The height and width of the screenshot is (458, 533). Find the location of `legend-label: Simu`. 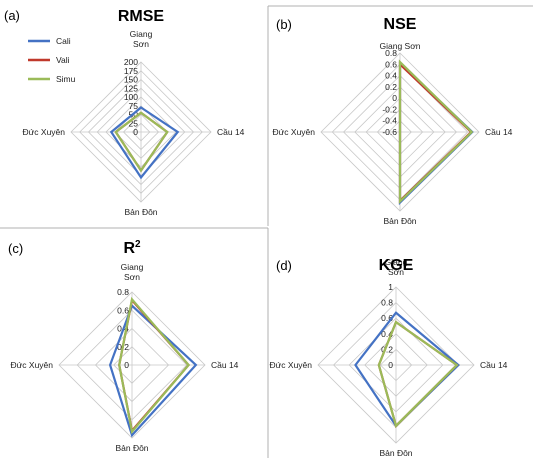

legend-label: Simu is located at coordinates (66, 79).